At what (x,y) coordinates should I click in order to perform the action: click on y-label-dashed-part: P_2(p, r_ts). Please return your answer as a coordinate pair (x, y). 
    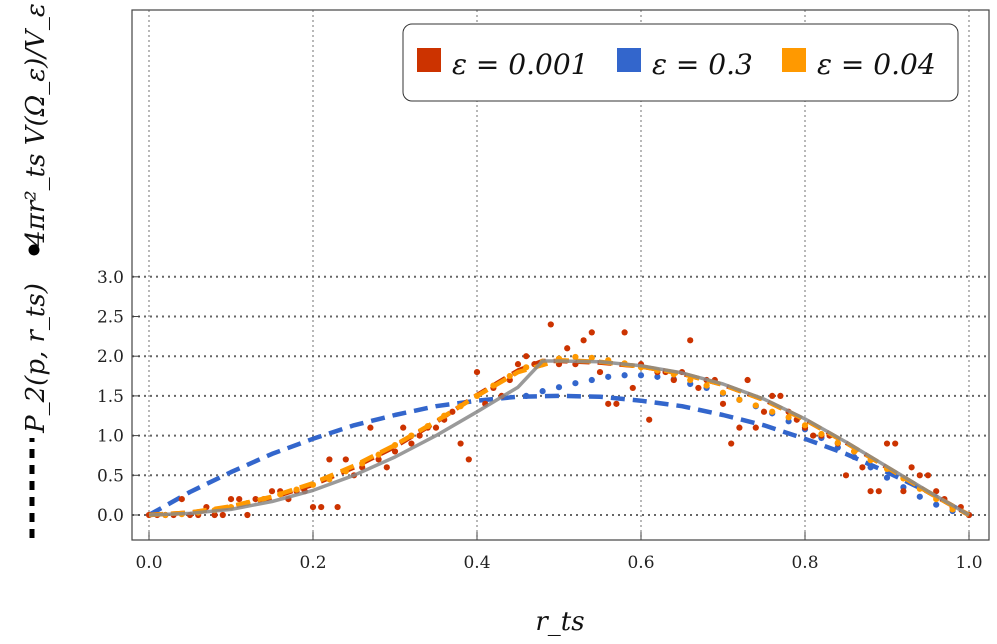
    Looking at the image, I should click on (36, 358).